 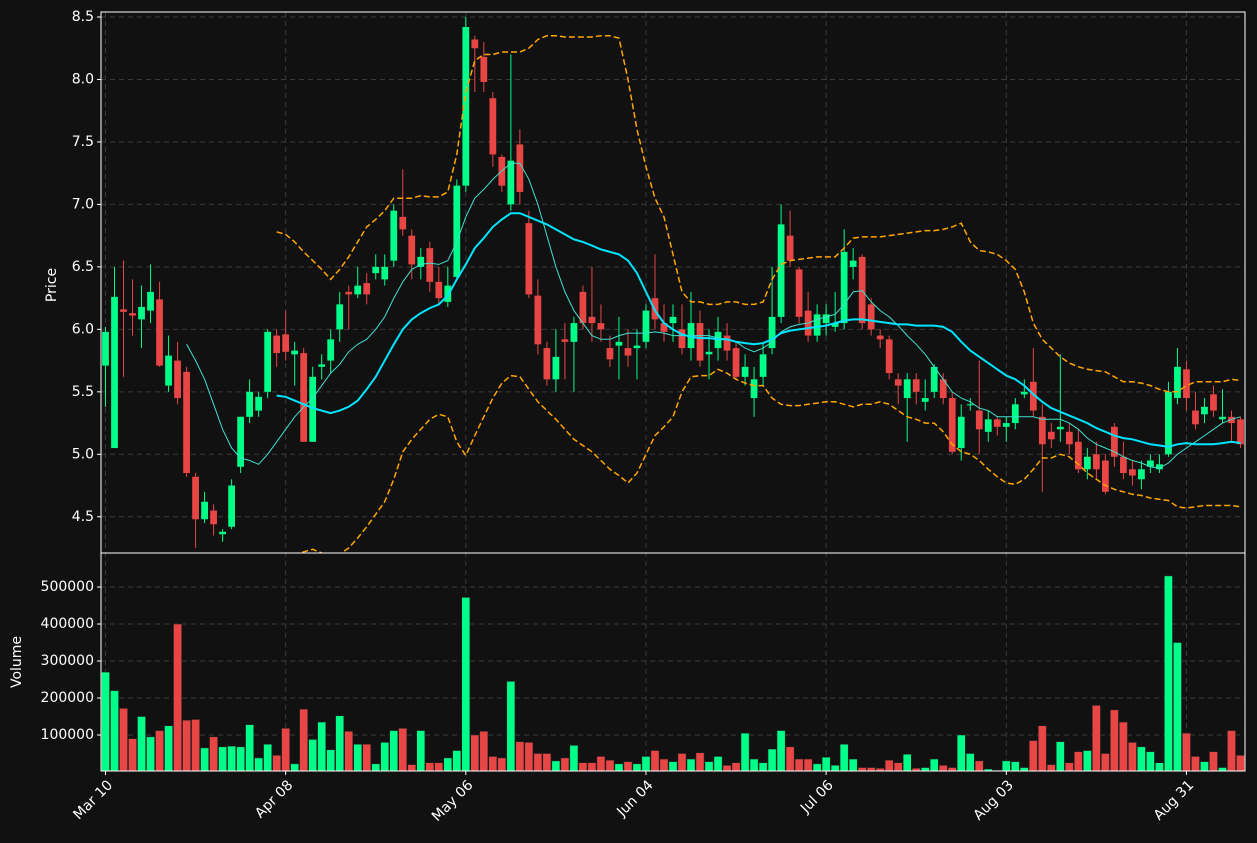 What do you see at coordinates (83, 17) in the screenshot?
I see `y-tick-label: 8.5` at bounding box center [83, 17].